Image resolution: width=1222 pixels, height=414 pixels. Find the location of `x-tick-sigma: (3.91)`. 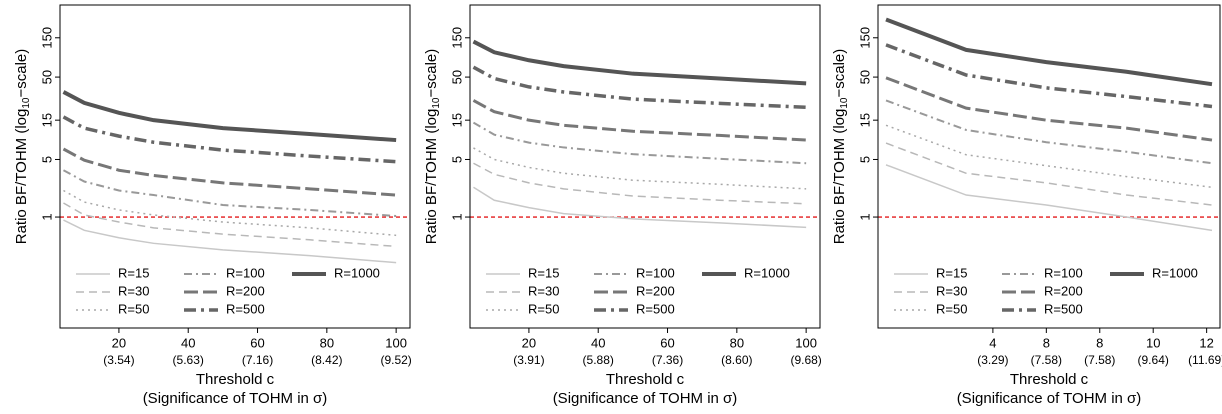

x-tick-sigma: (3.91) is located at coordinates (528, 360).